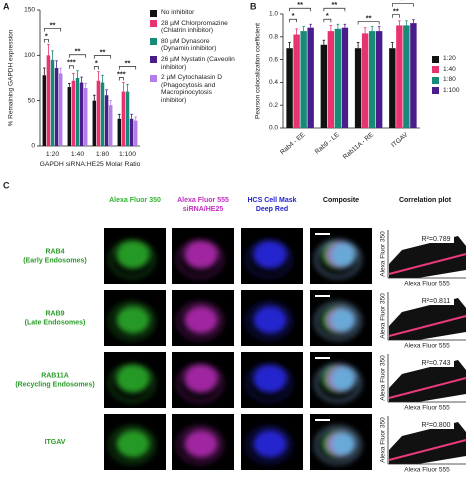  What do you see at coordinates (327, 143) in the screenshot?
I see `x-tick-label: Rab9 - LE` at bounding box center [327, 143].